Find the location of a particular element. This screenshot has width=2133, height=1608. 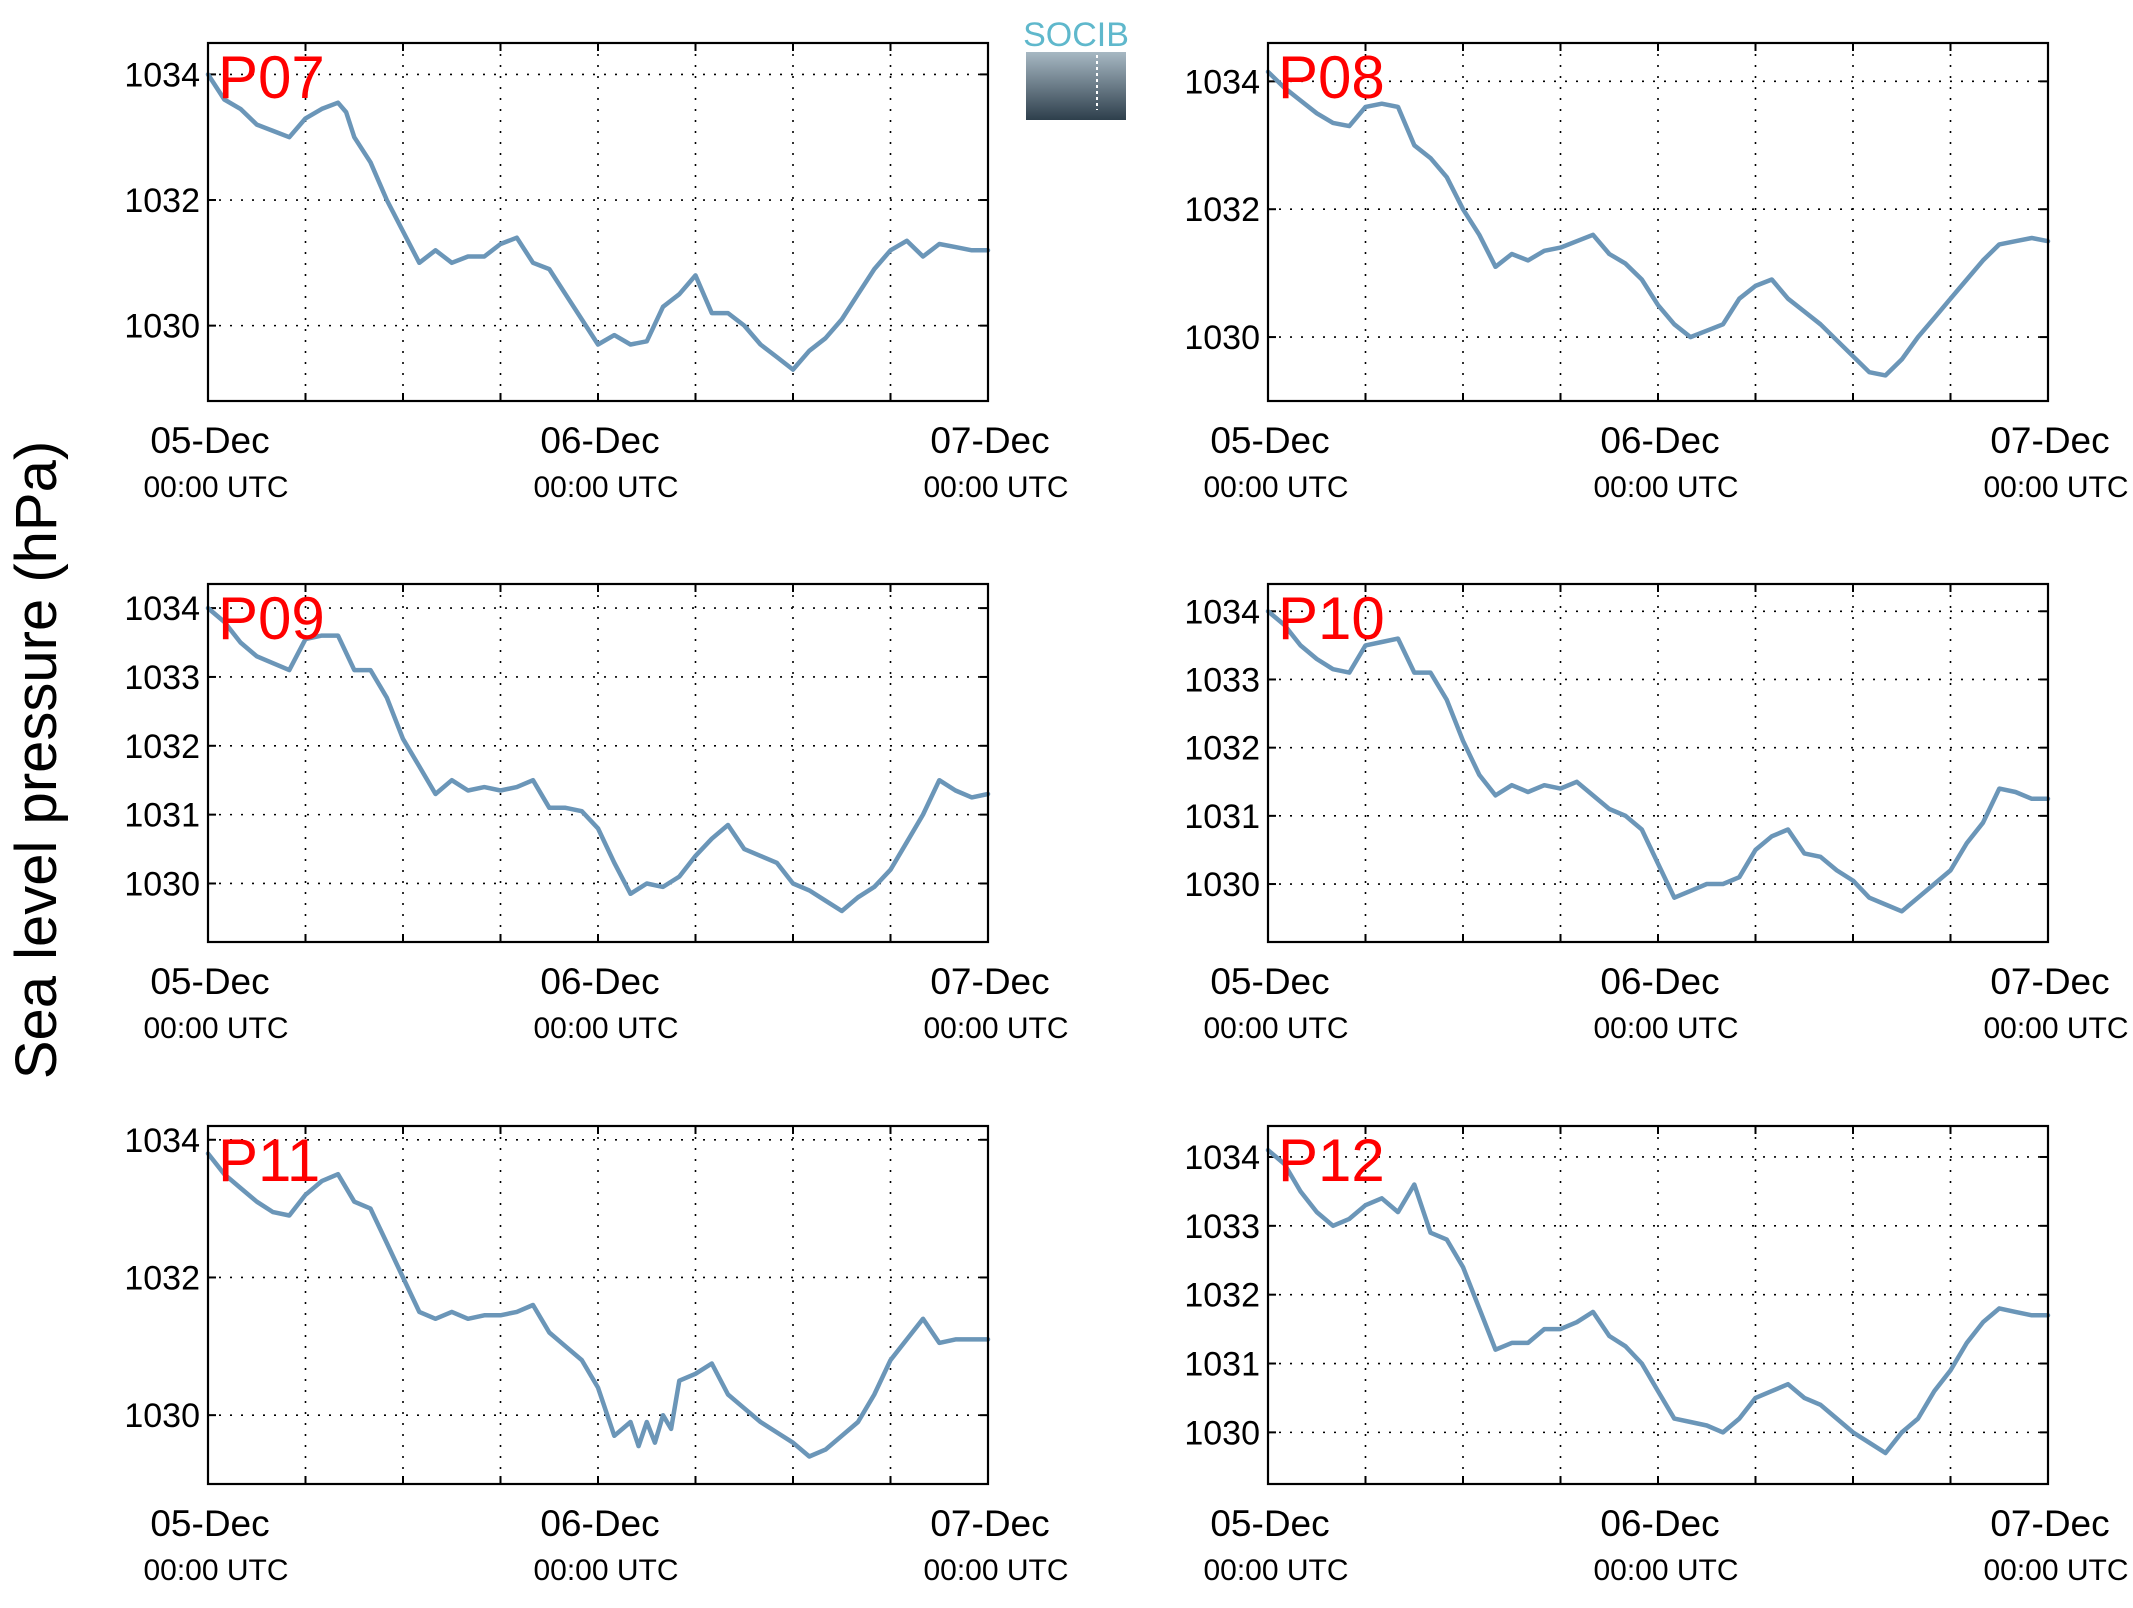

series-line-p10 is located at coordinates (1658, 761).